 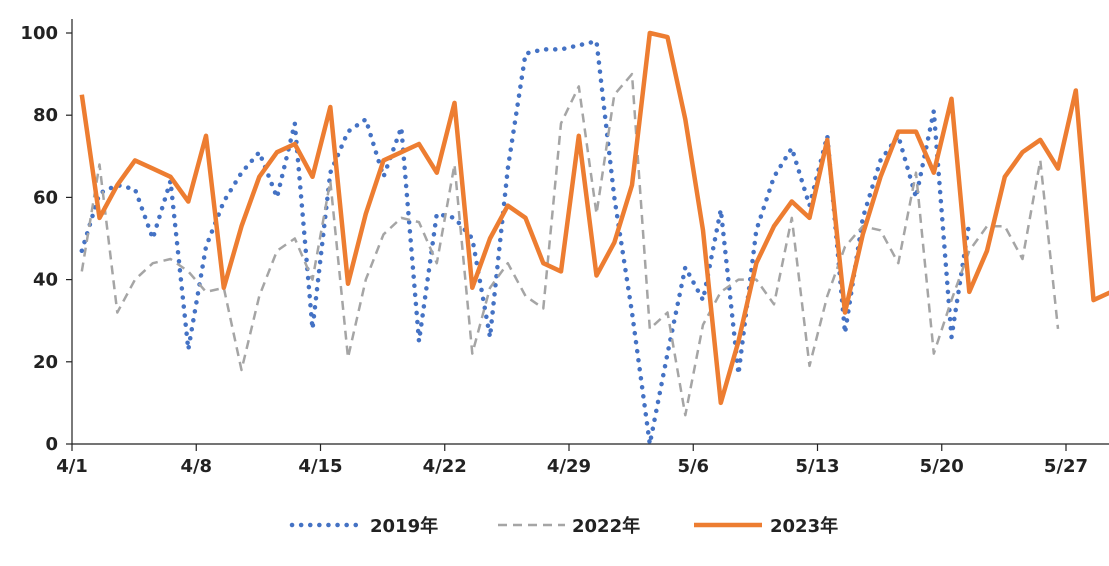 I want to click on y-tick-label: 60, so click(x=45, y=197).